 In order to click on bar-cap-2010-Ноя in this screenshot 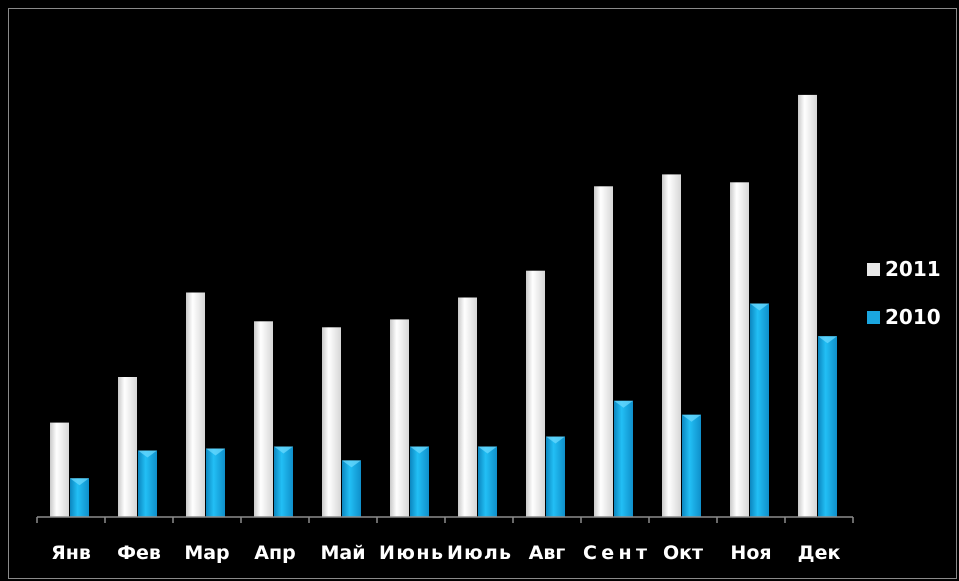, I will do `click(759, 307)`.